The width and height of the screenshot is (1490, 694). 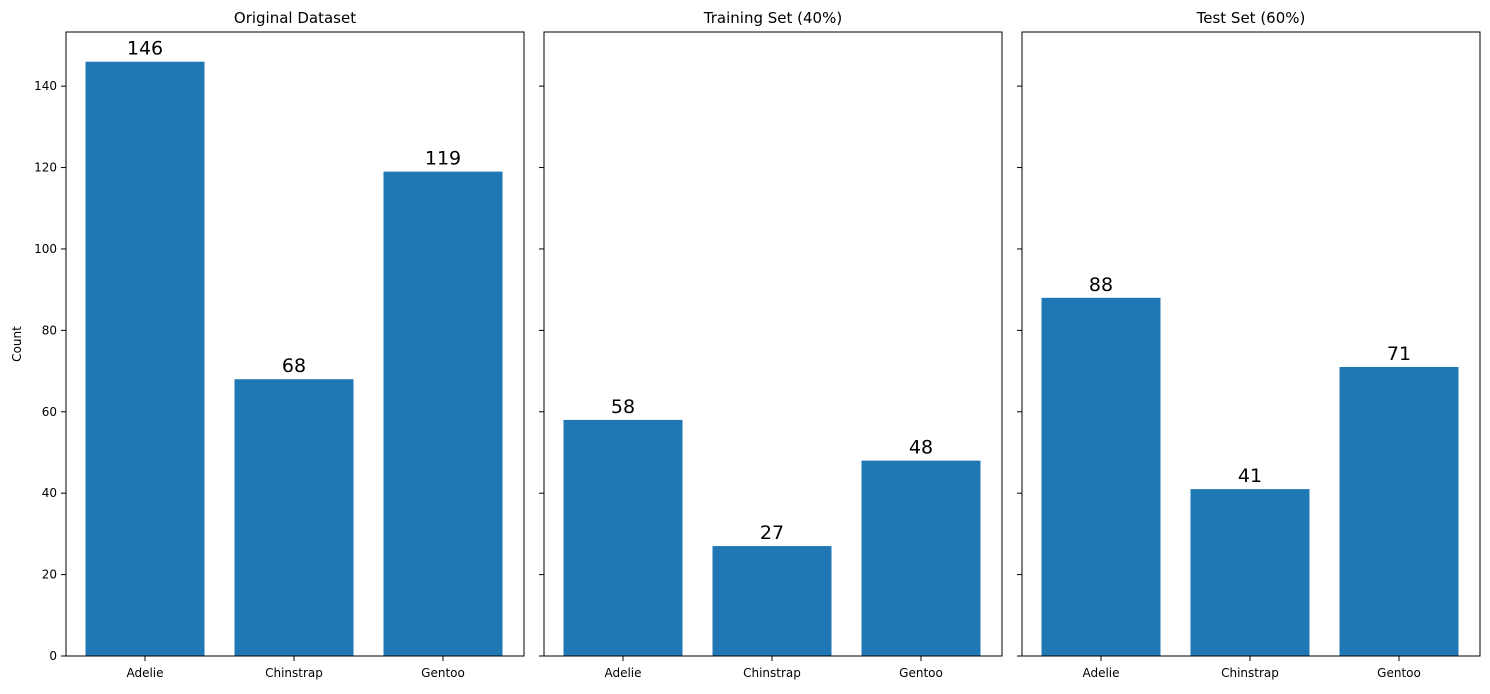 I want to click on y-tick-label: 140, so click(x=45, y=86).